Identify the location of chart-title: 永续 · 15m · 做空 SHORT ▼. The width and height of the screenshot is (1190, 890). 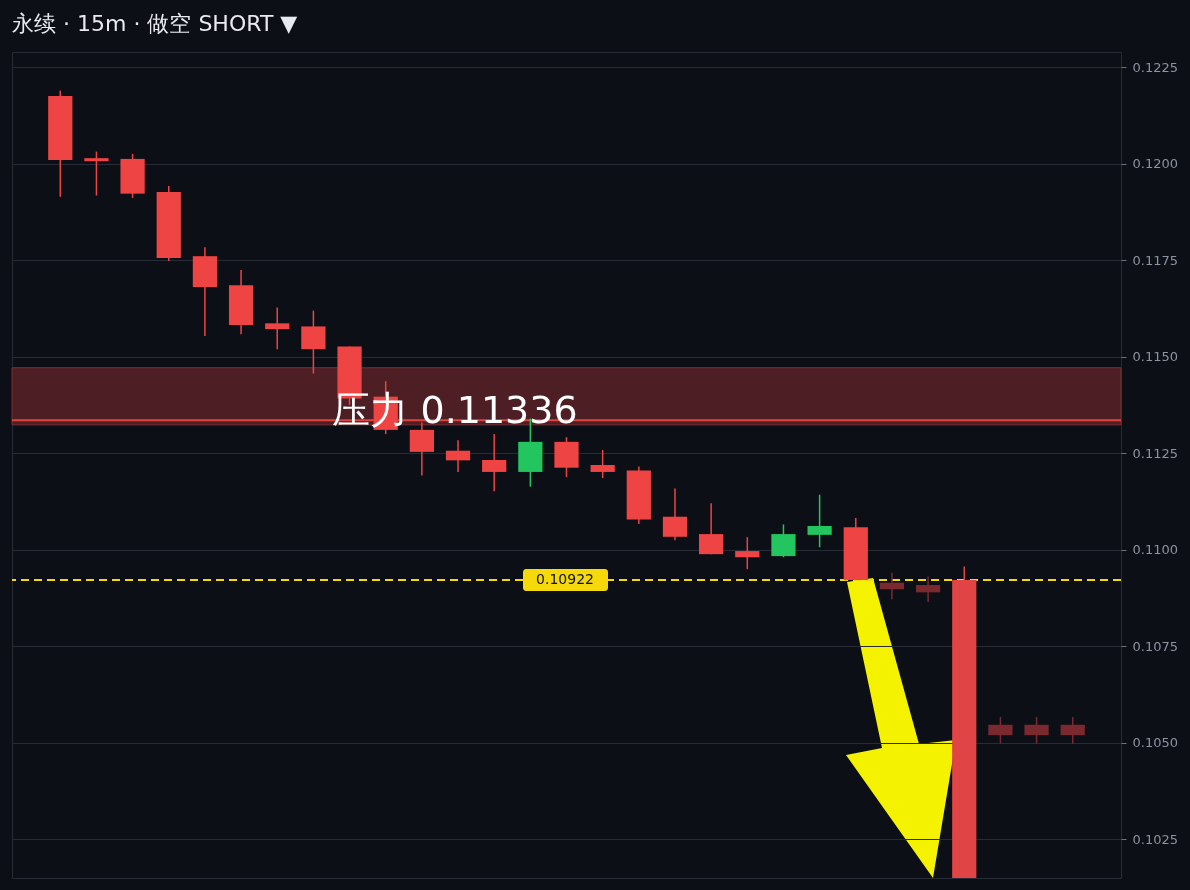
(155, 23).